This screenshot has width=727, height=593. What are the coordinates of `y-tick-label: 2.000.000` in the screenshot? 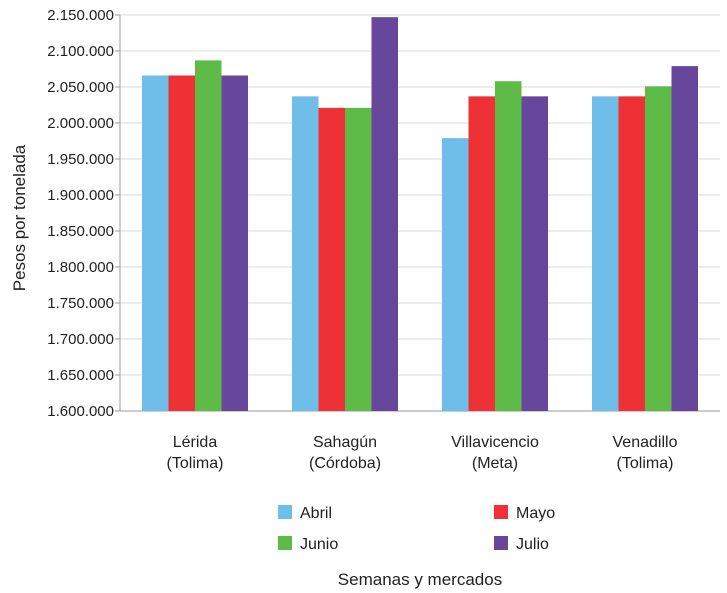 It's located at (80, 123).